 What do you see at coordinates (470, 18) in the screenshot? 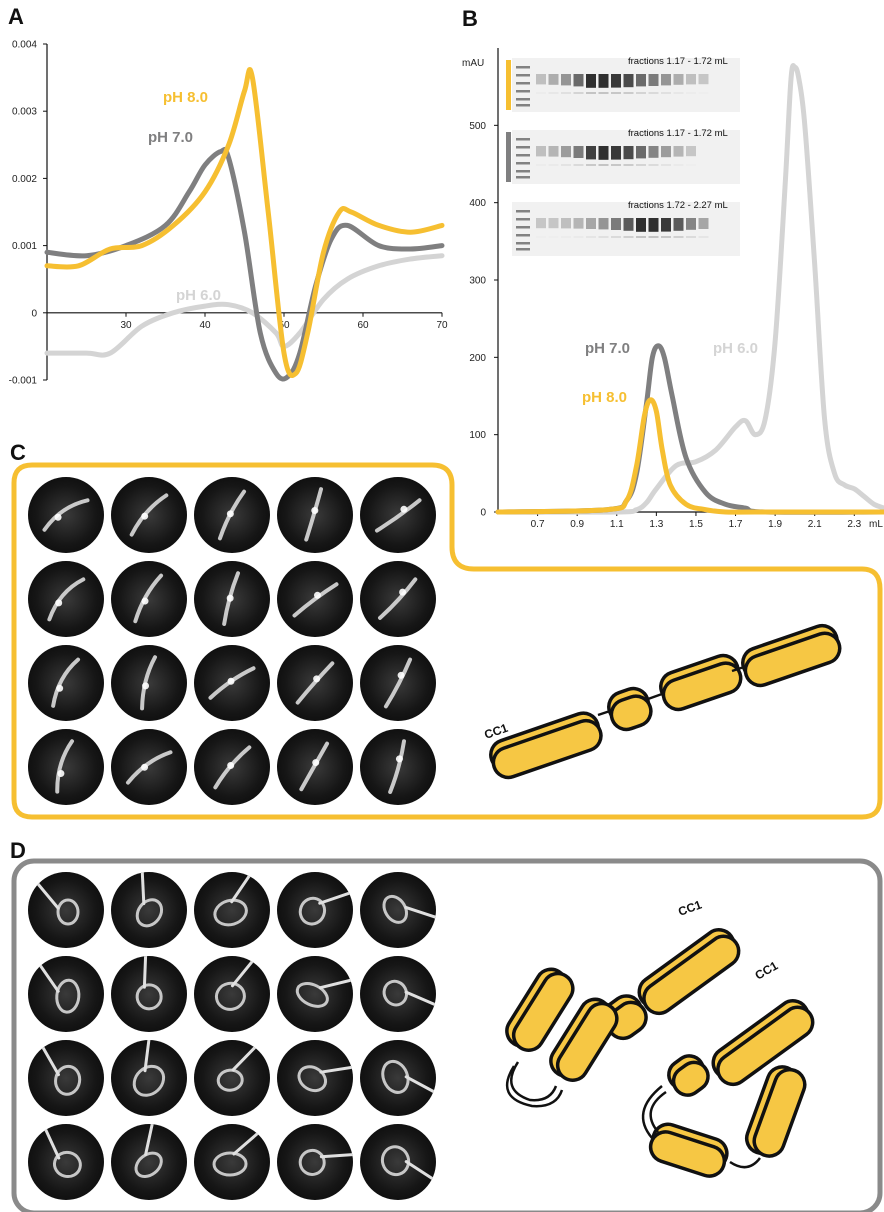
I see `panel-label-b: B` at bounding box center [470, 18].